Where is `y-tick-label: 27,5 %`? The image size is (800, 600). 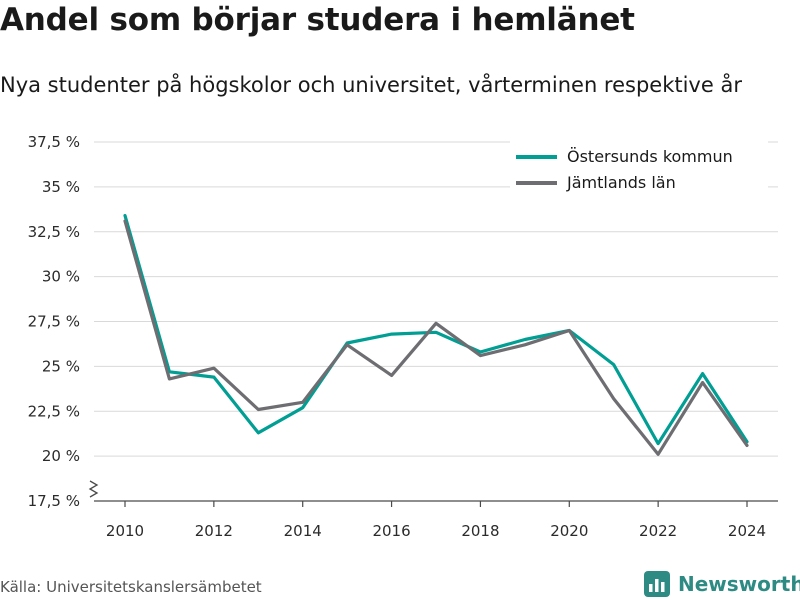 y-tick-label: 27,5 % is located at coordinates (54, 322).